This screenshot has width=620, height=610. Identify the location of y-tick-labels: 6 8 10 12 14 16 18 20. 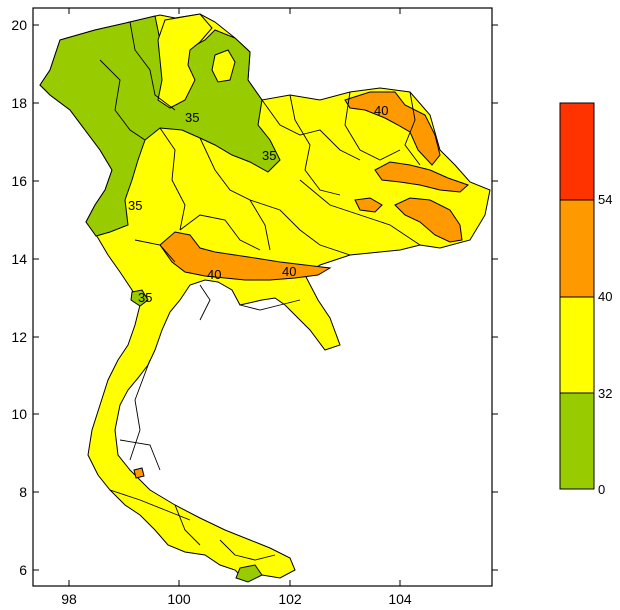
(19, 297).